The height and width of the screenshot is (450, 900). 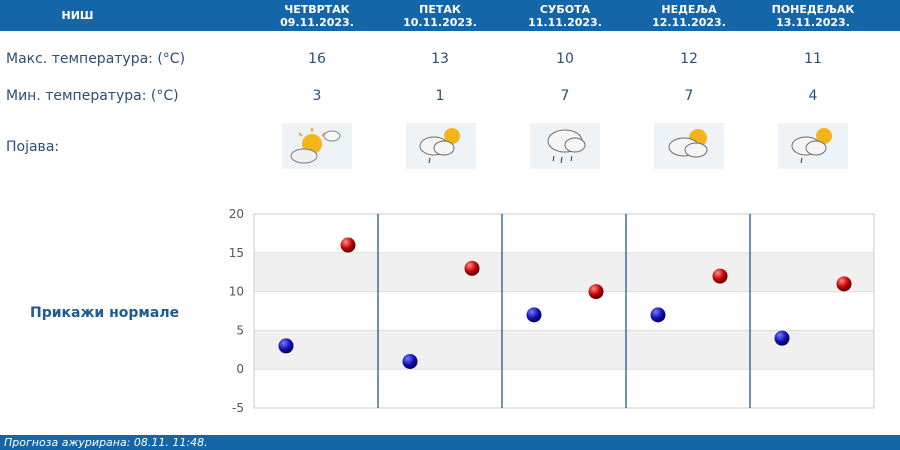 I want to click on day-date: 09.11.2023., so click(x=317, y=22).